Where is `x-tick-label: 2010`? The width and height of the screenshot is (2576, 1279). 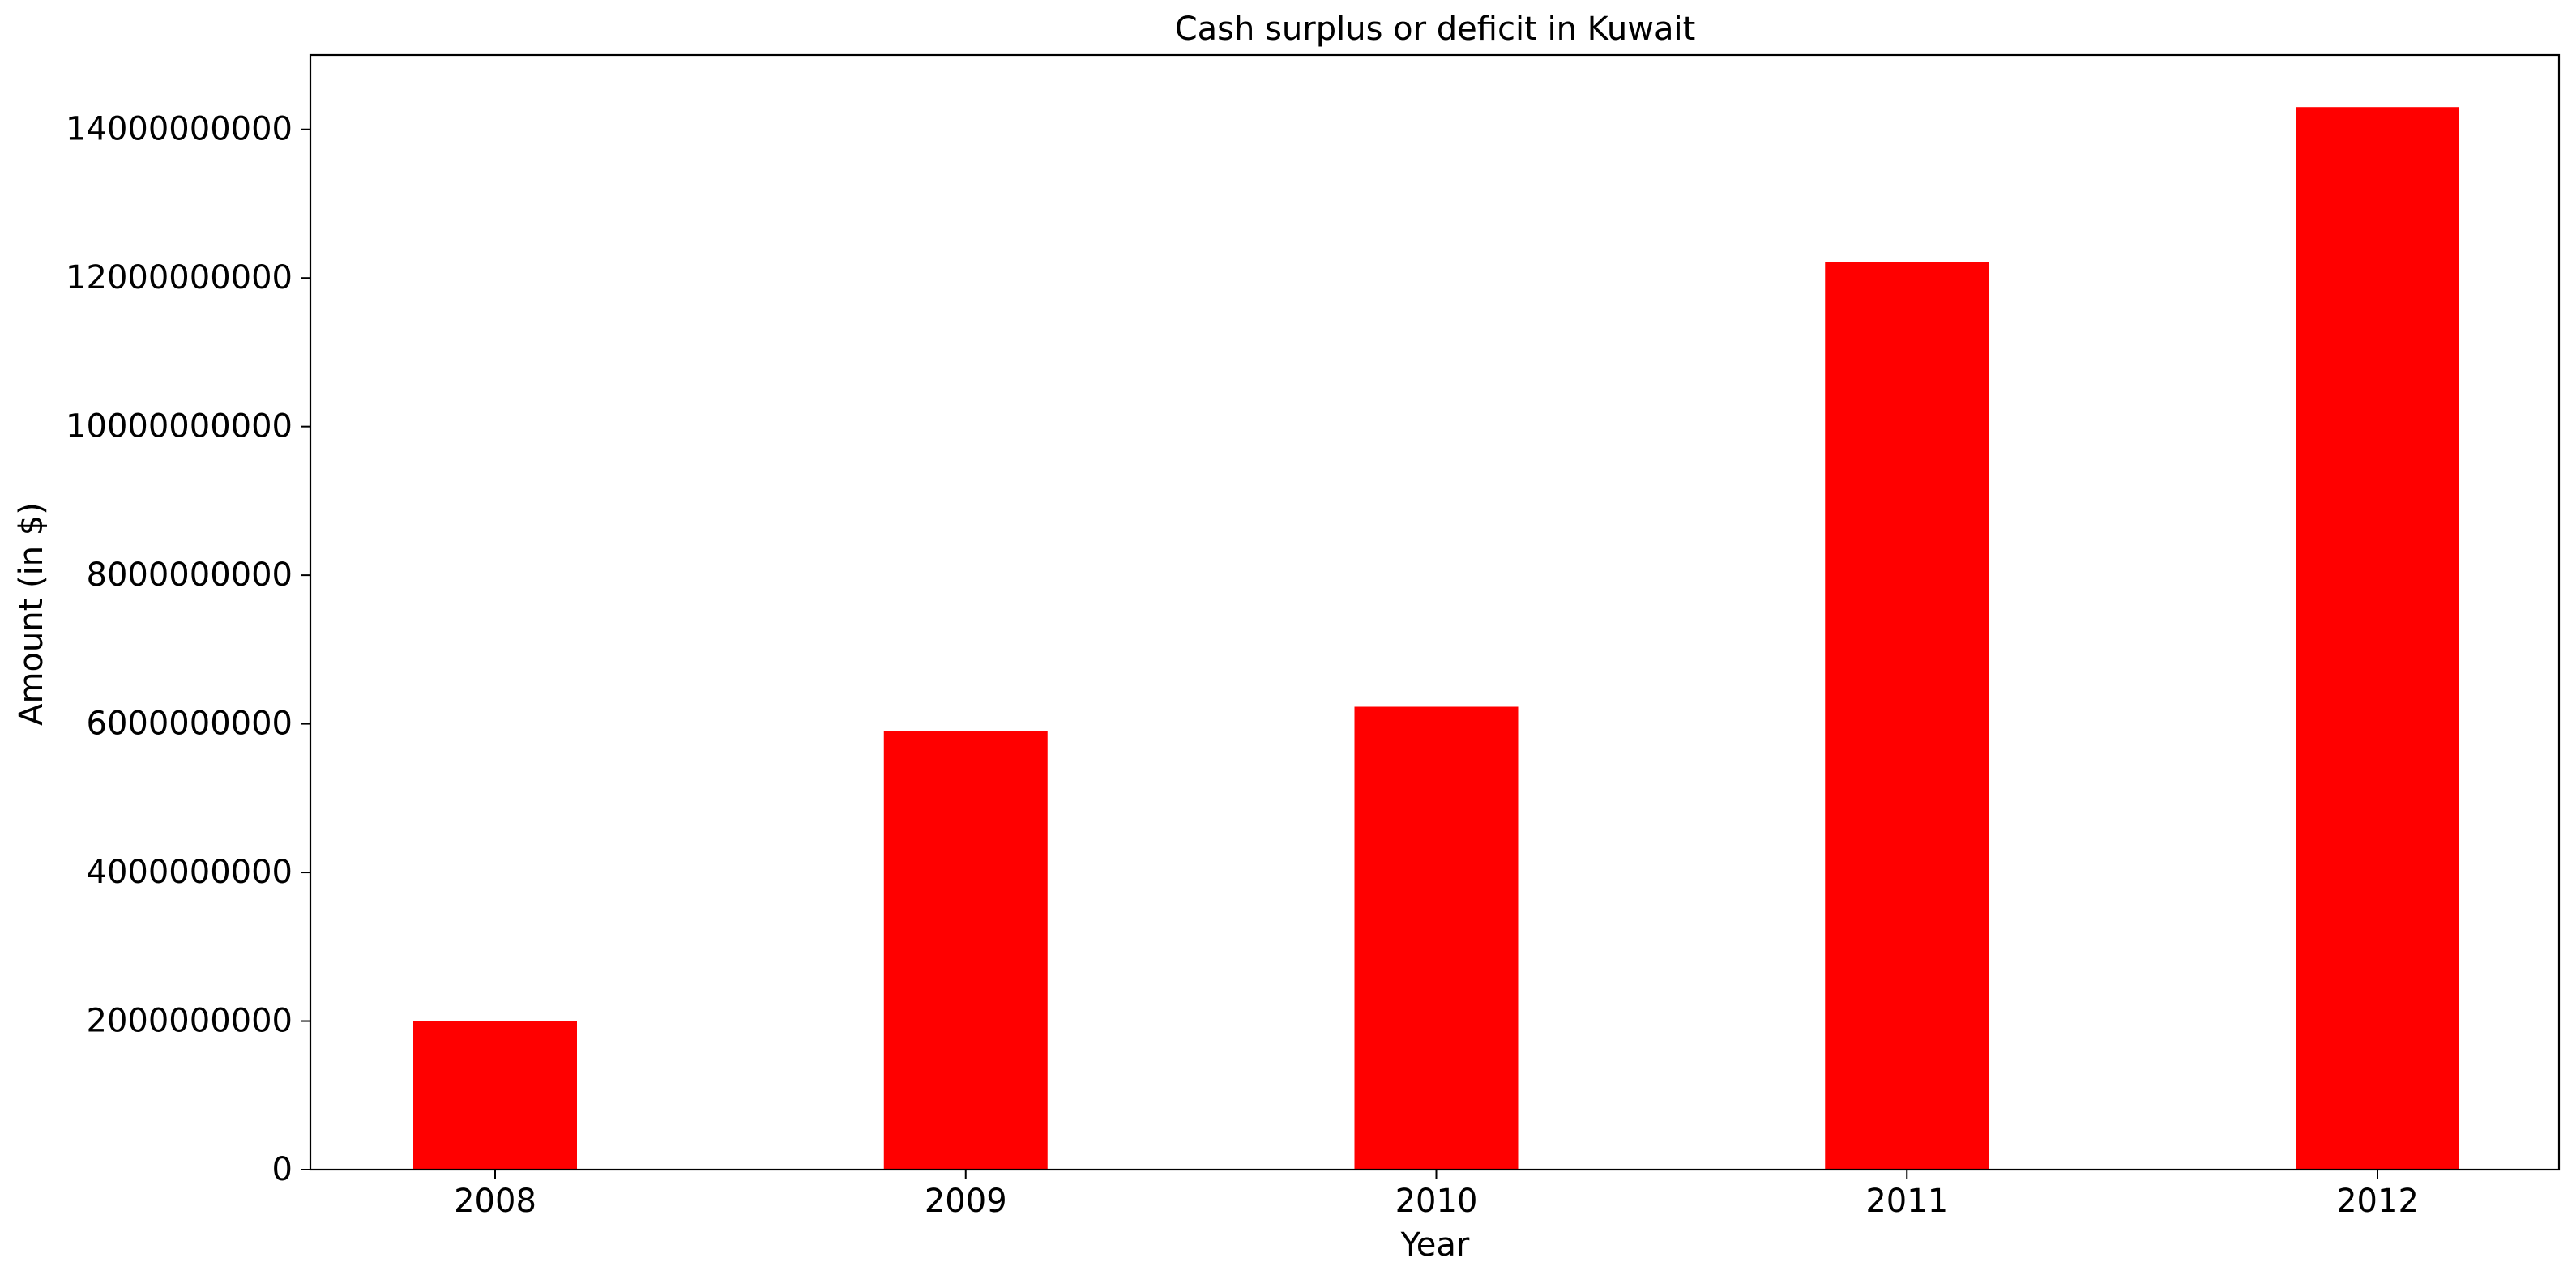
x-tick-label: 2010 is located at coordinates (1436, 1201).